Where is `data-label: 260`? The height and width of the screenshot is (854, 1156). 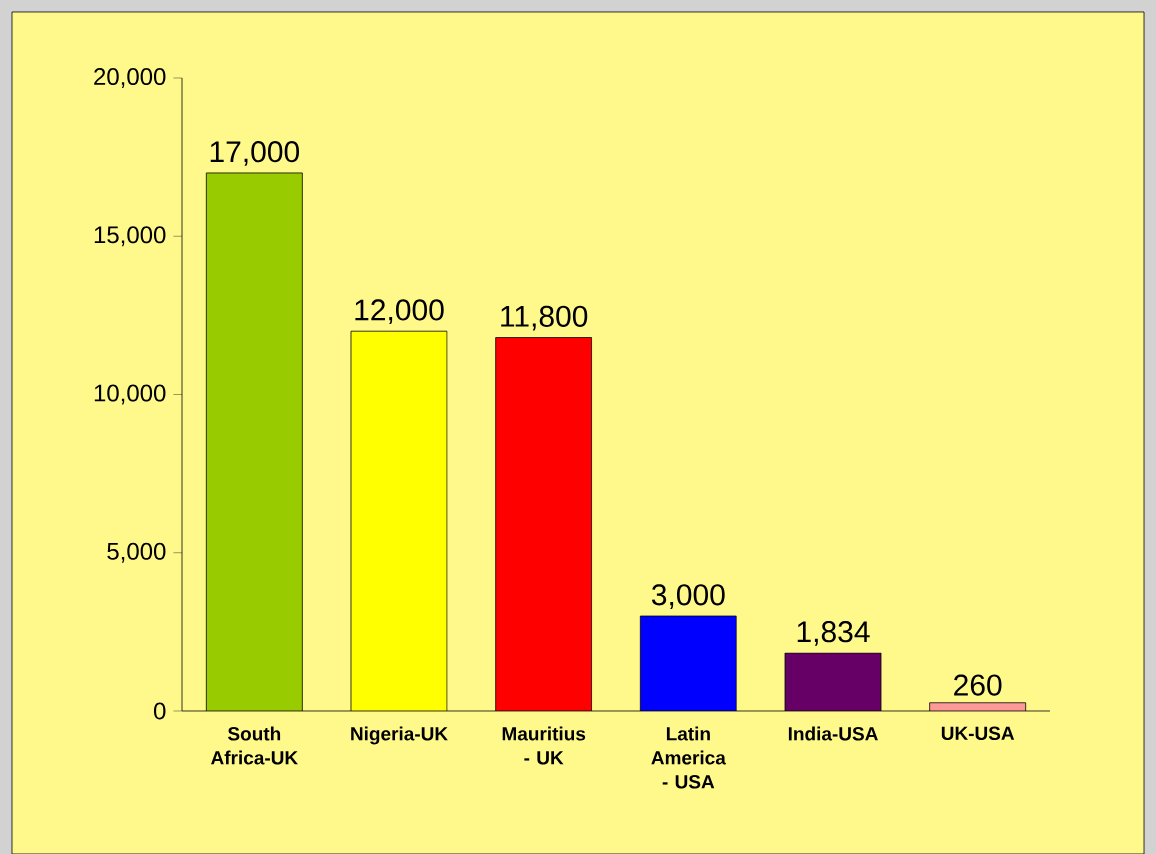 data-label: 260 is located at coordinates (978, 685).